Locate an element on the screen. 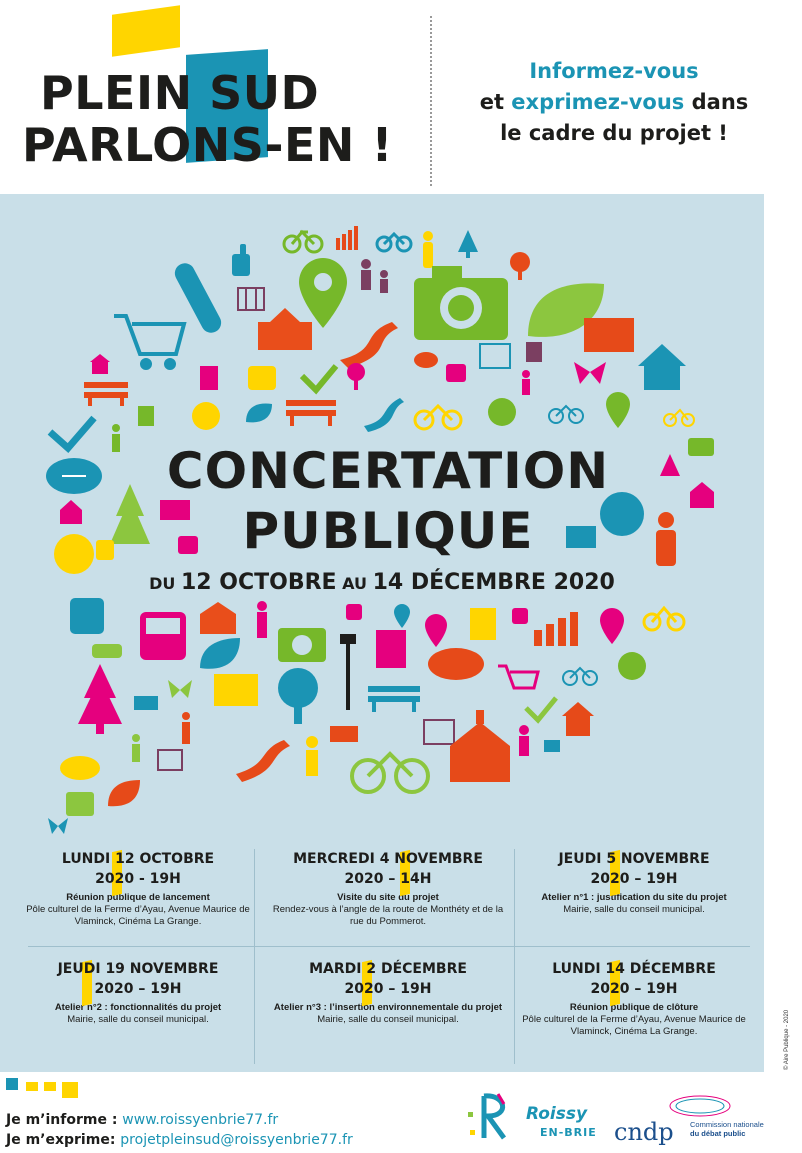 The image size is (802, 1153). dates-to: 14 DÉCEMBRE 2020 is located at coordinates (493, 582).